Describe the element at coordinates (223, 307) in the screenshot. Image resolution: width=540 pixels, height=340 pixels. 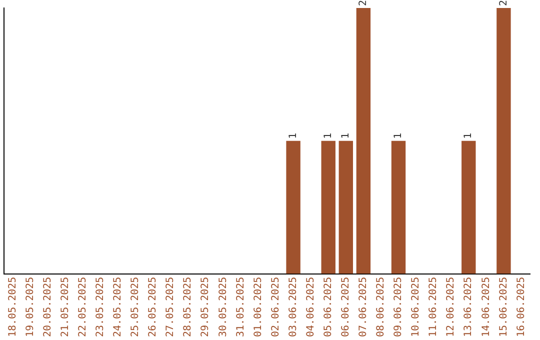
I see `x-tick-label: 30.05.2025` at that location.